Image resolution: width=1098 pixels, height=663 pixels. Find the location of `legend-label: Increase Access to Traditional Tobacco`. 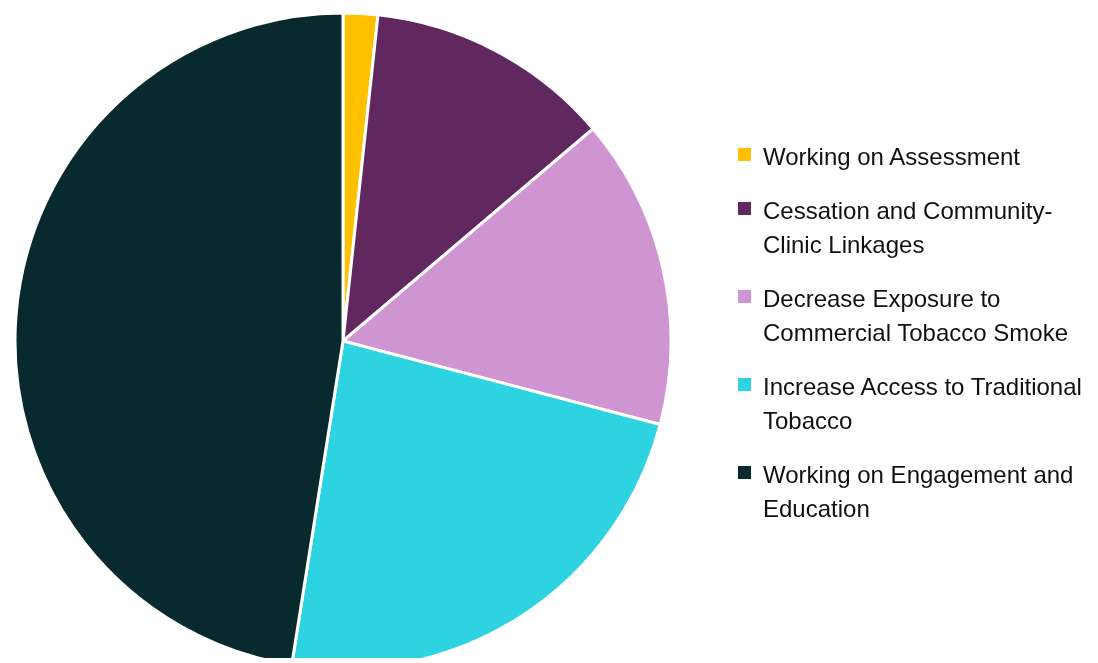

legend-label: Increase Access to Traditional Tobacco is located at coordinates (923, 404).